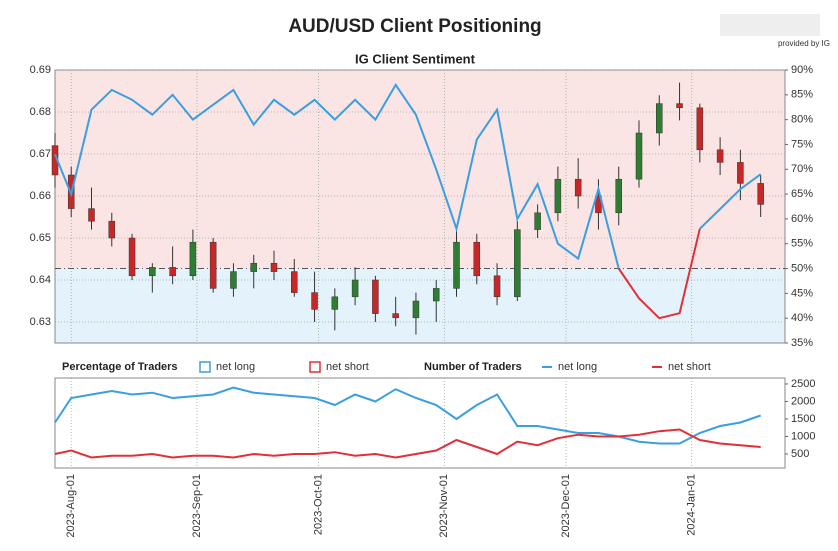  Describe the element at coordinates (566, 506) in the screenshot. I see `x-tick-label: 2023-Dec-01` at that location.